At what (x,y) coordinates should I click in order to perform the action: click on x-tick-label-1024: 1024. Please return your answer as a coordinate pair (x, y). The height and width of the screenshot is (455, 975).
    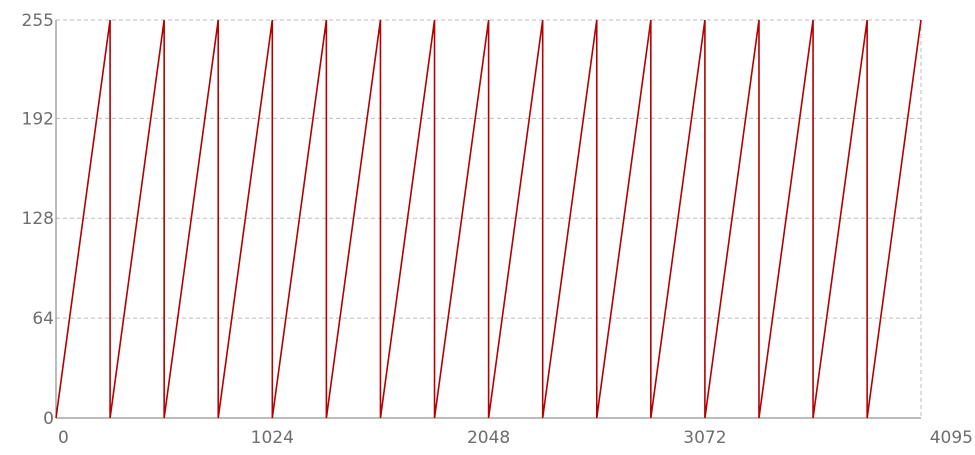
    Looking at the image, I should click on (272, 438).